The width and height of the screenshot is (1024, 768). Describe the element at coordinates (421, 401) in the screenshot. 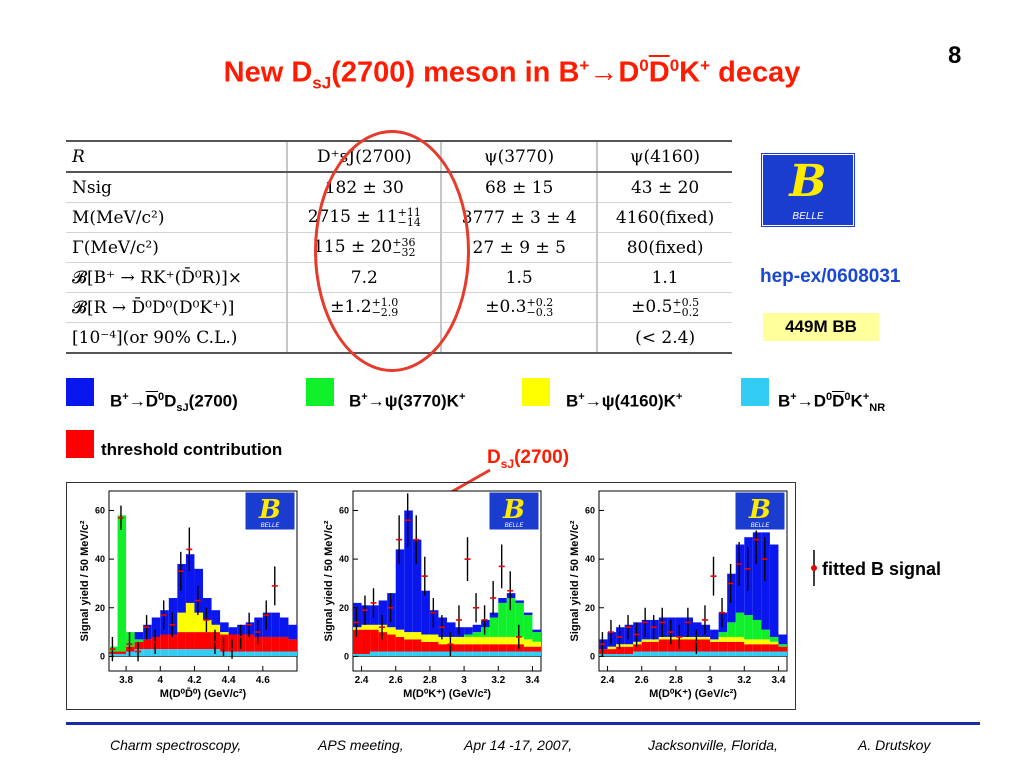

I see `l: ψ(3770)K` at that location.